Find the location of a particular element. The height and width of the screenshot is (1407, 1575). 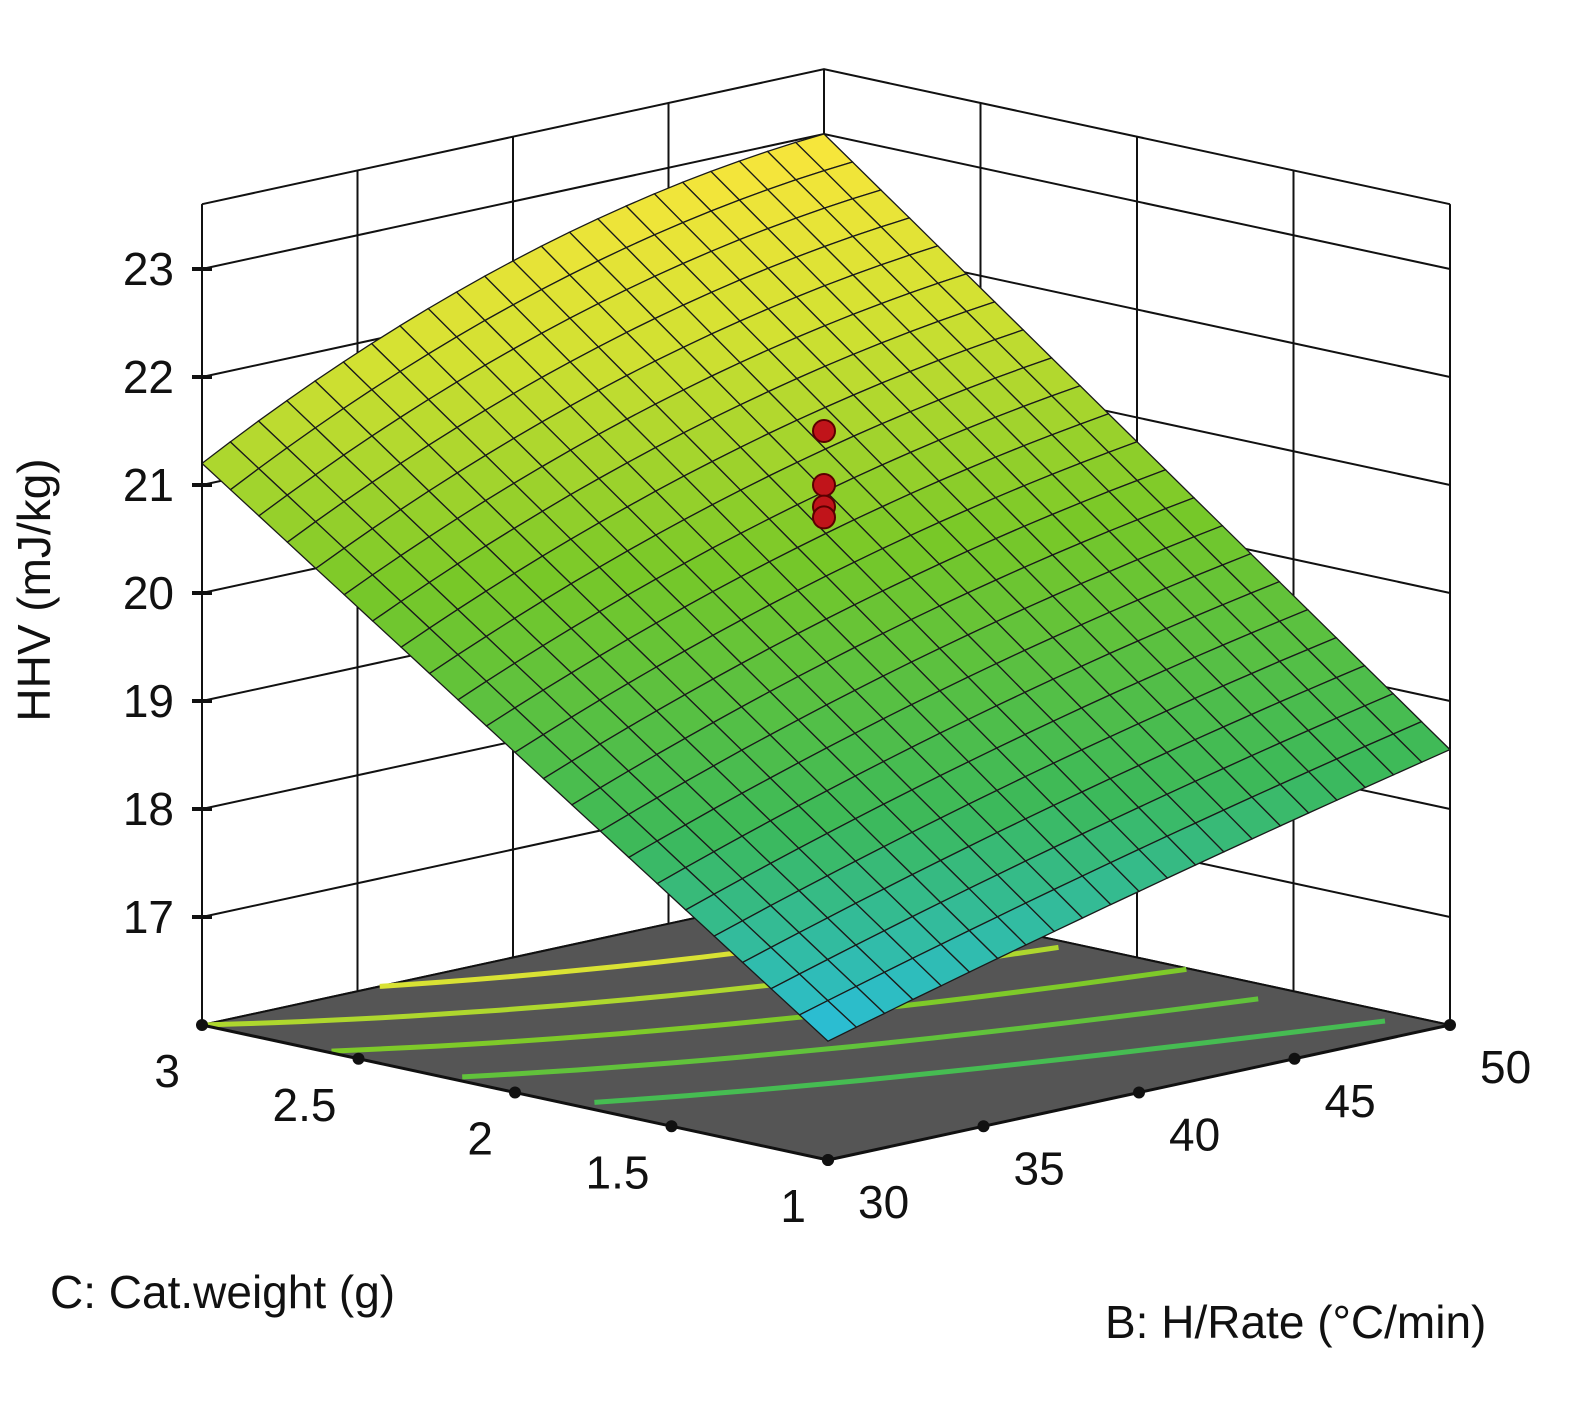

x-tick-label: 45 is located at coordinates (1350, 1101).